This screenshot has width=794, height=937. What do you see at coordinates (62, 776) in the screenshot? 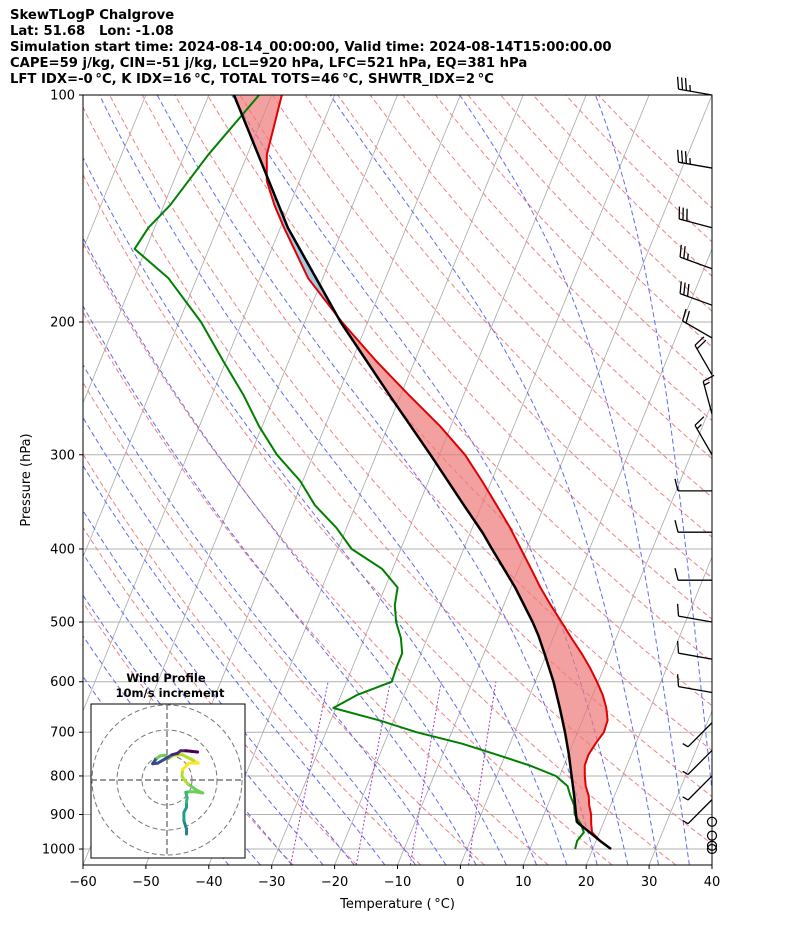
I see `y-tick-label: 800` at bounding box center [62, 776].